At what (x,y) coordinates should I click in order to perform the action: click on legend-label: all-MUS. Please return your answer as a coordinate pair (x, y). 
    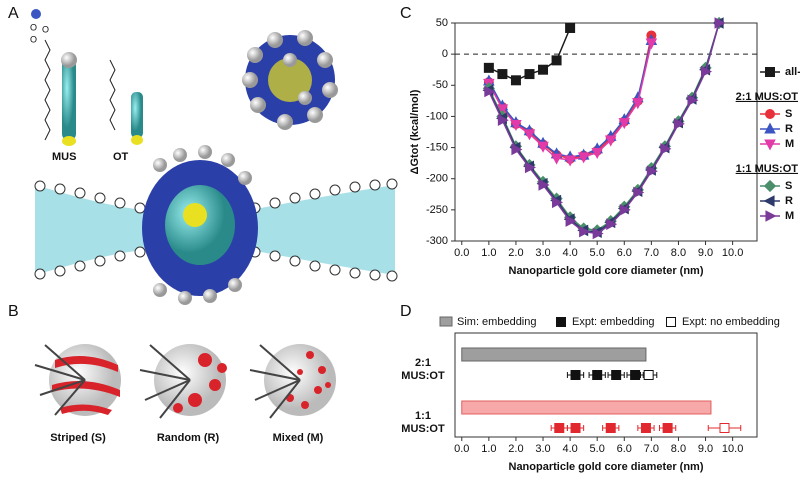
    Looking at the image, I should click on (792, 72).